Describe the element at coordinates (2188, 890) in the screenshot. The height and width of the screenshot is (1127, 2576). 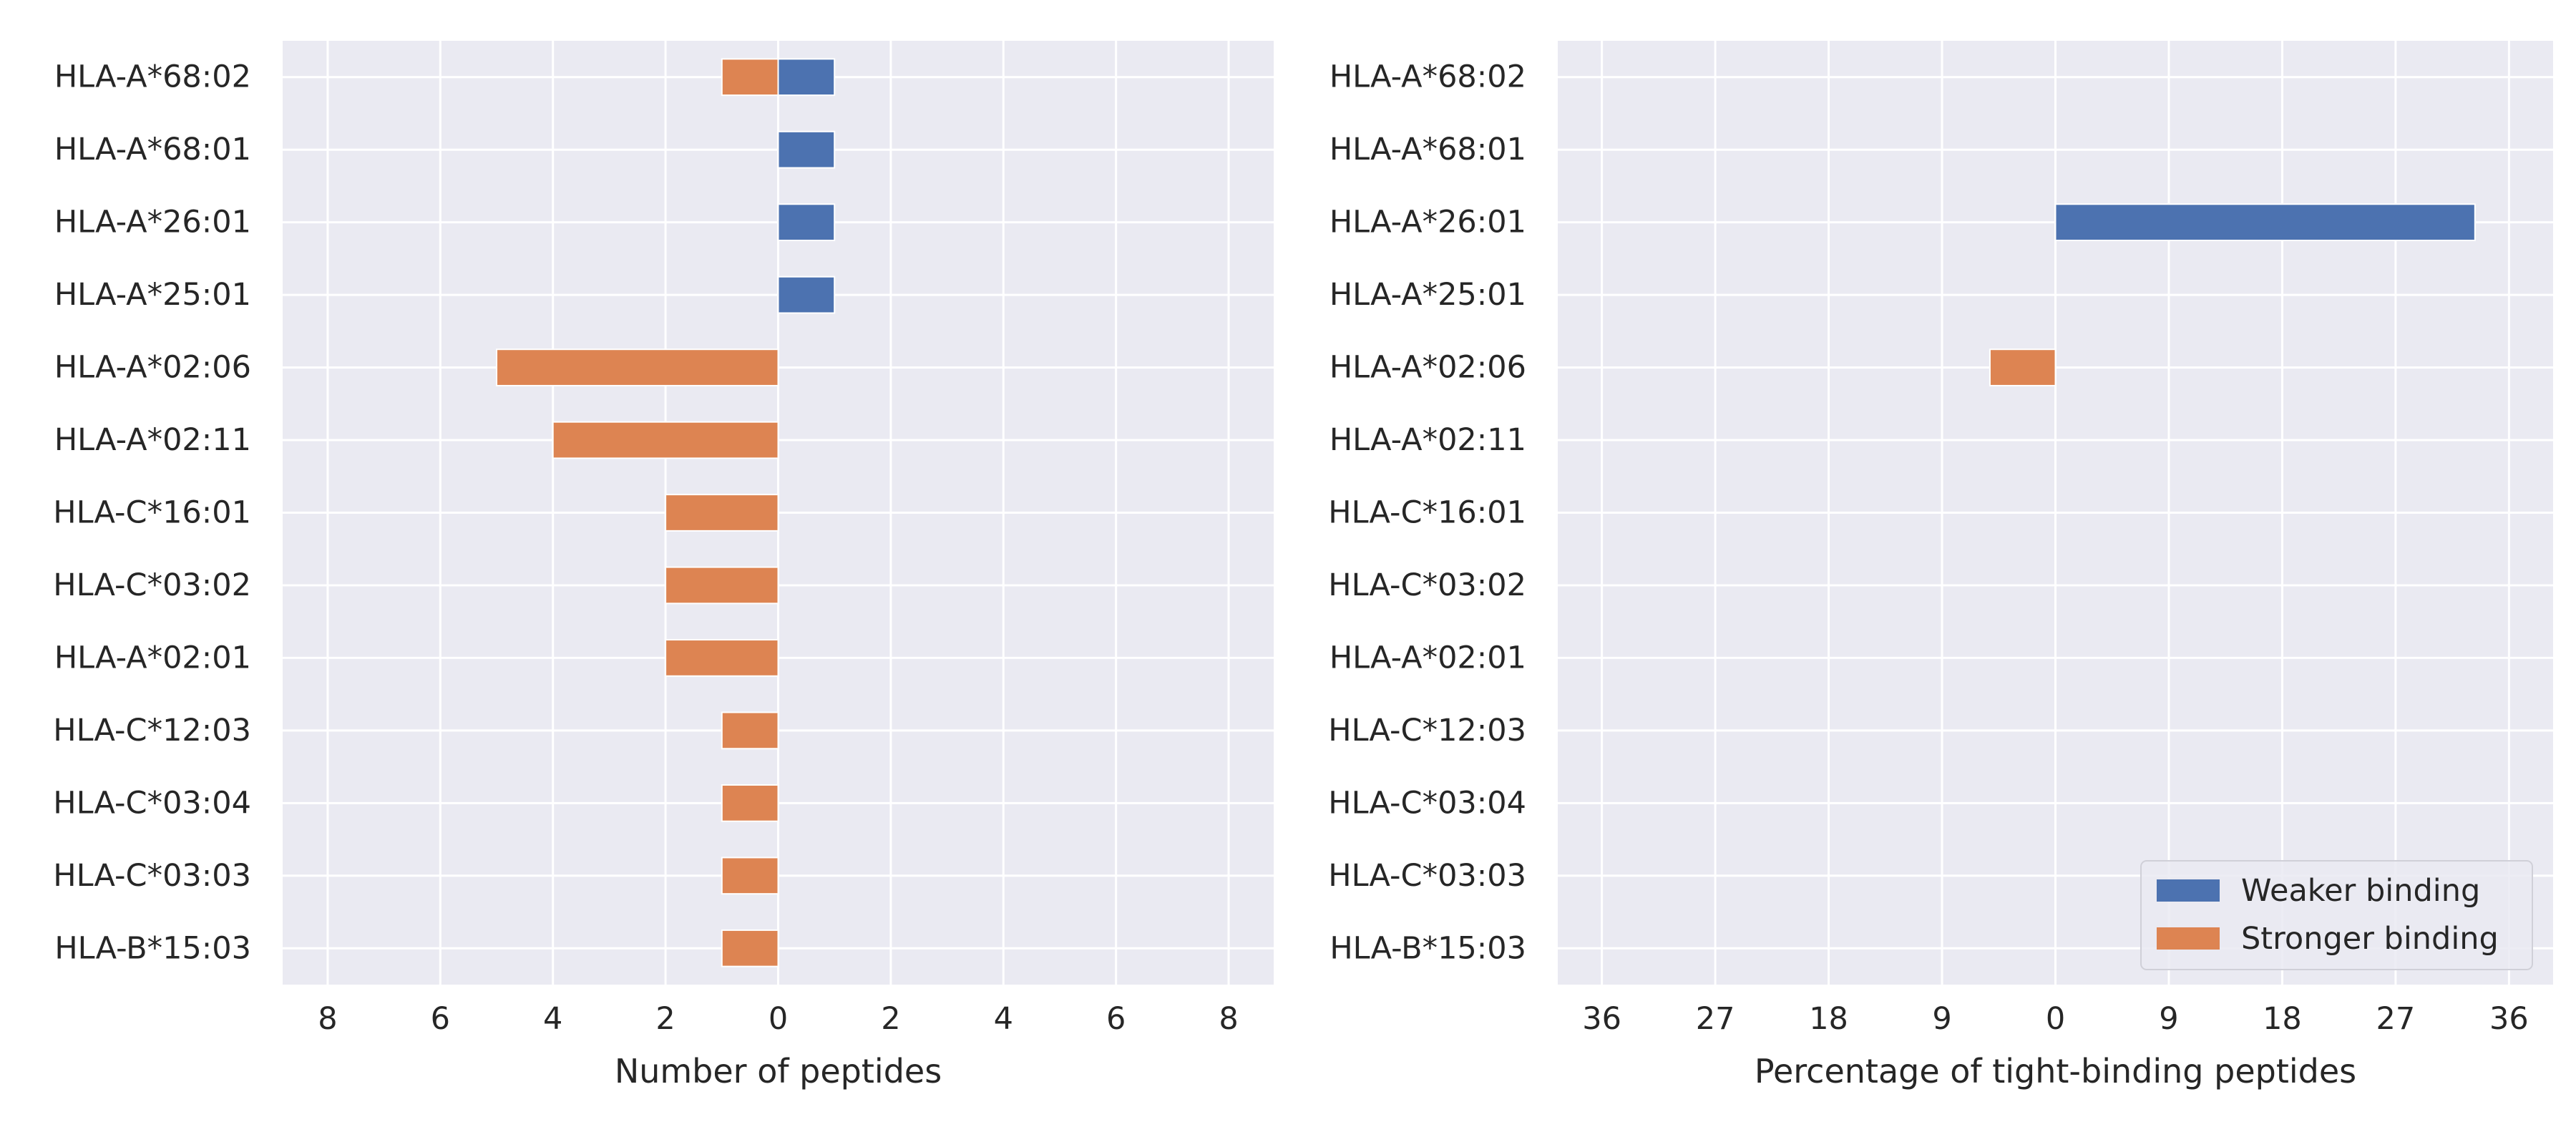
I see `legend-swatch-weaker` at that location.